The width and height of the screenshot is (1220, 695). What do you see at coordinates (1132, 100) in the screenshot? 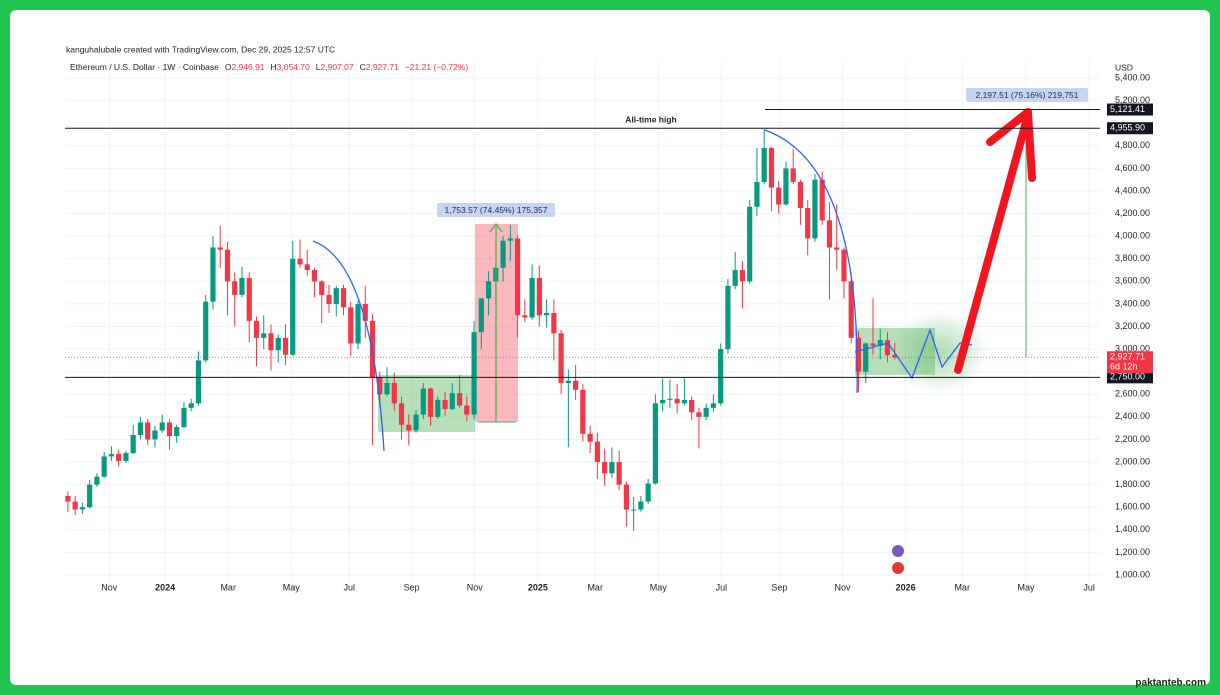
I see `y-tick-label: 5,200.00` at bounding box center [1132, 100].